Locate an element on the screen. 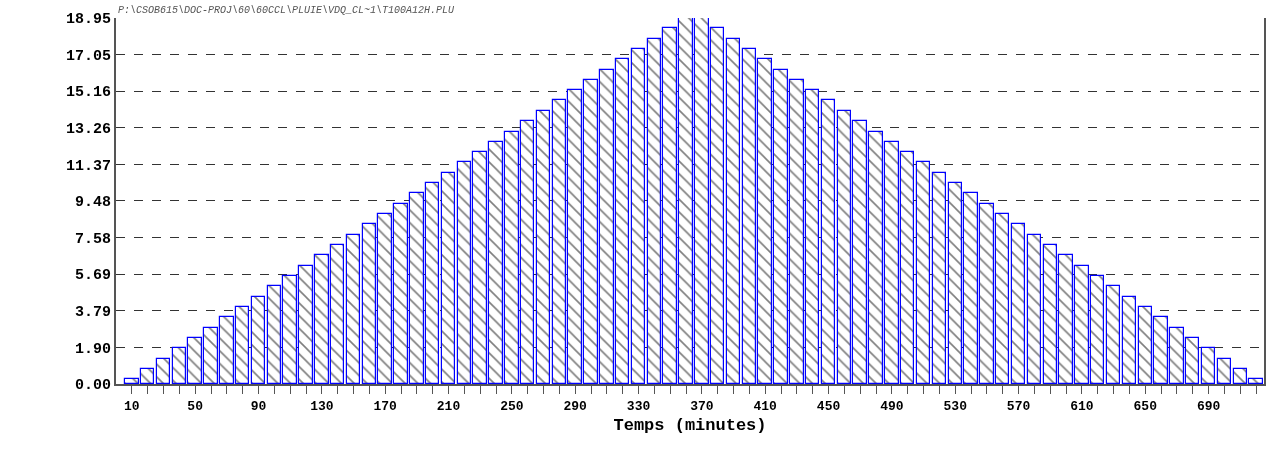 The height and width of the screenshot is (462, 1276). text: P:\CSOB615\DOC-PROJ\60\60CCL\PLUIE\VDQ_CL~1\T100A12H.PLU is located at coordinates (287, 10).